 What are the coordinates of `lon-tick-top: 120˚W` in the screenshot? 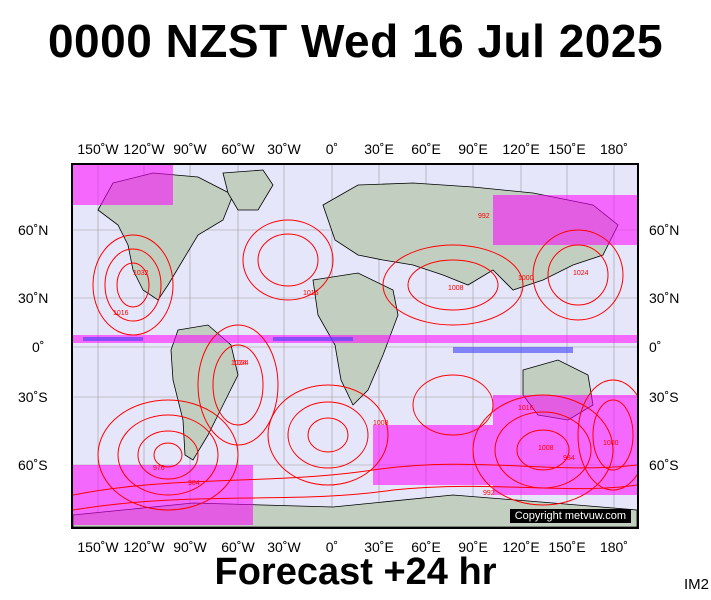 It's located at (144, 149).